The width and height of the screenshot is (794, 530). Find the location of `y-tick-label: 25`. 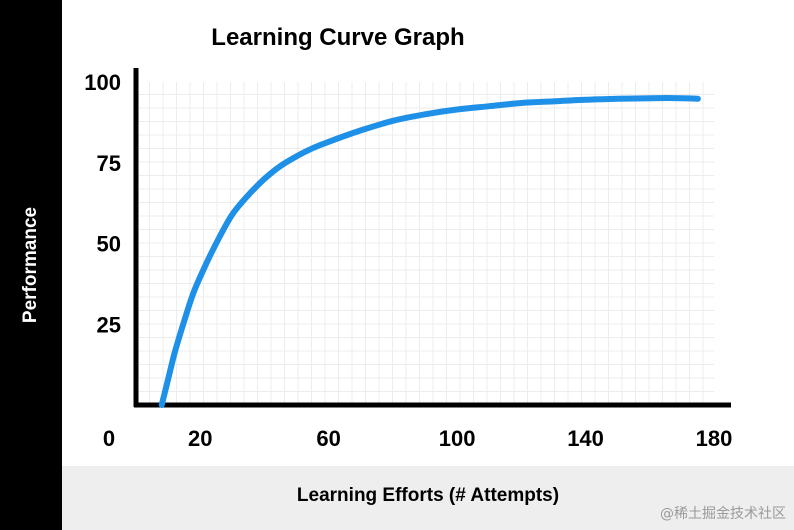

y-tick-label: 25 is located at coordinates (109, 324).